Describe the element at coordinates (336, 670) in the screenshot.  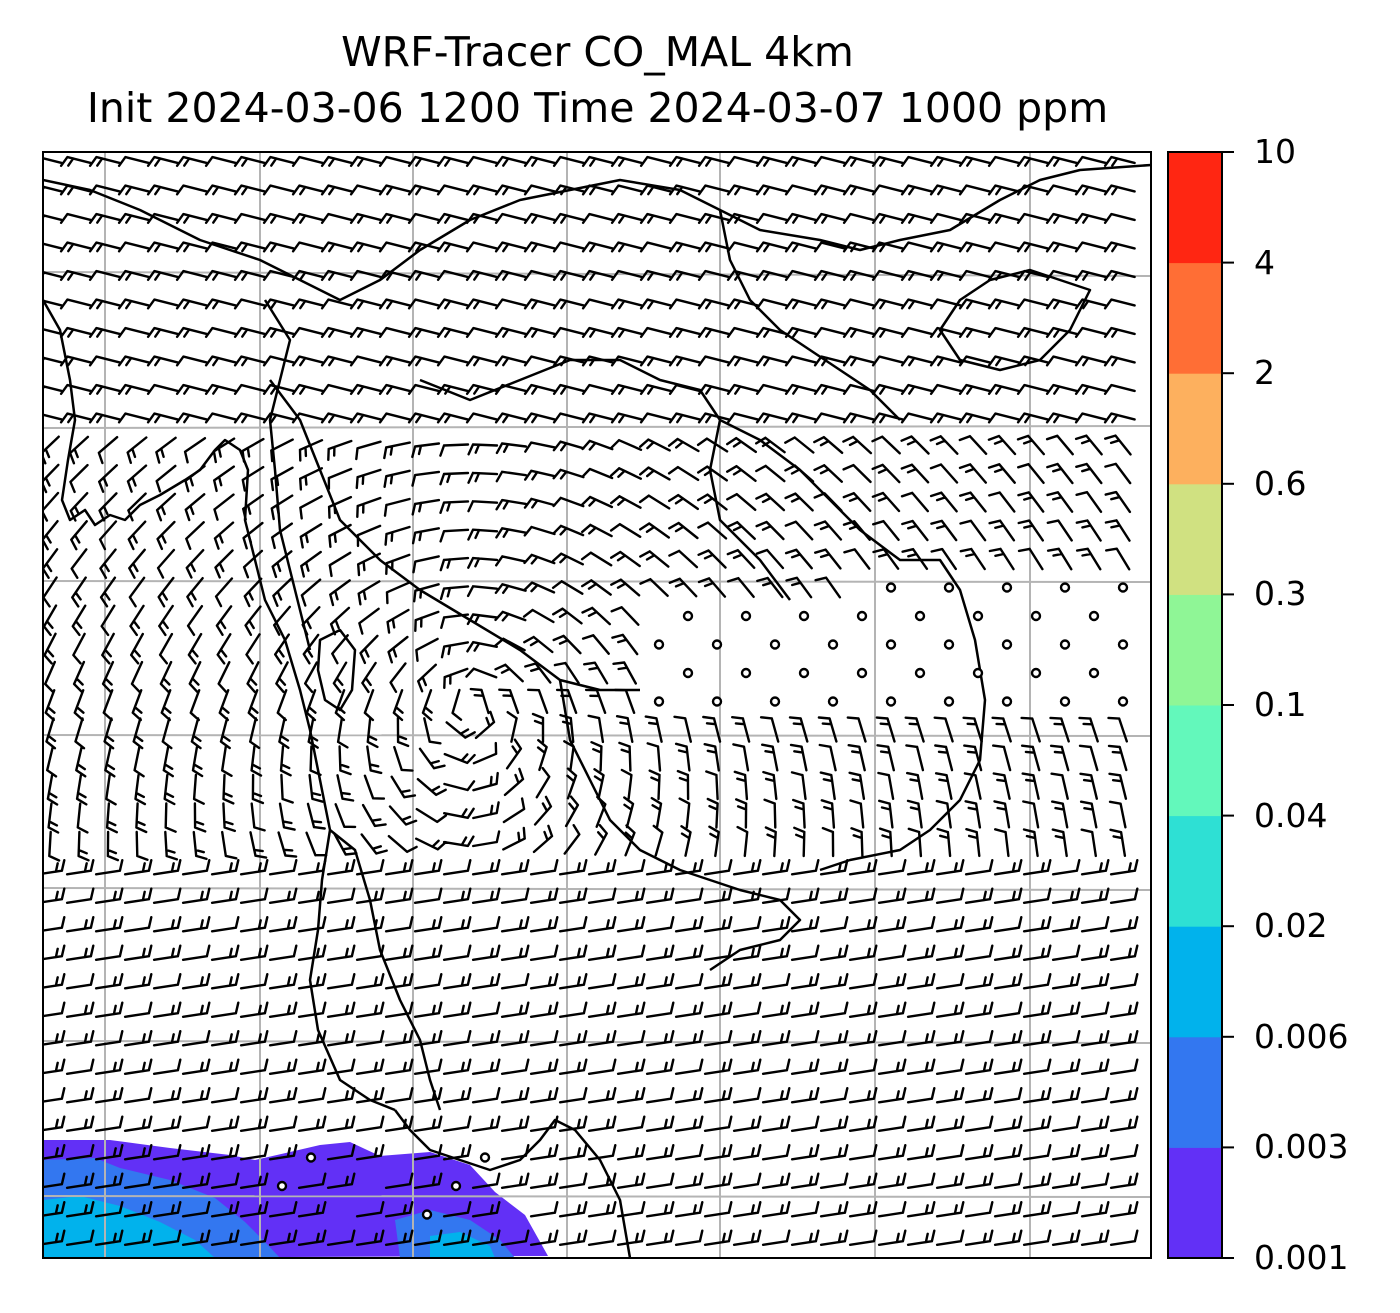
I see `tonle-sap` at that location.